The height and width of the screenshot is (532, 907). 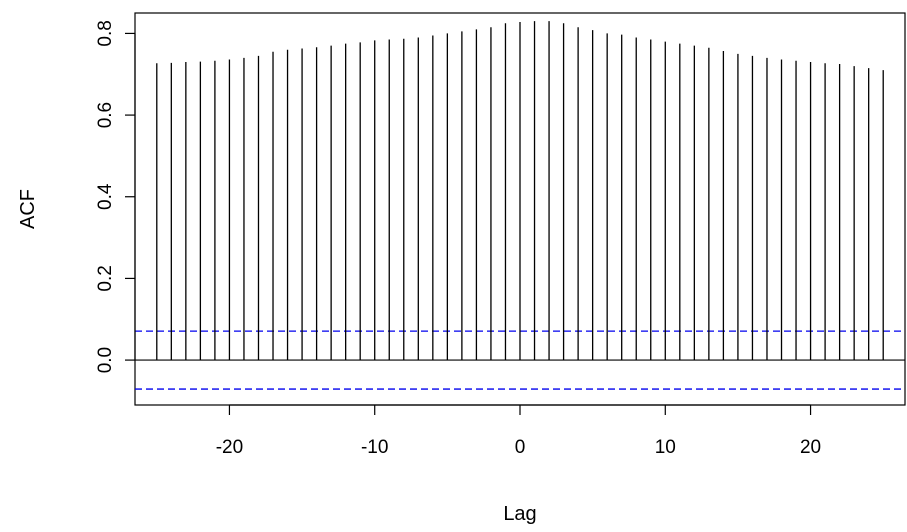 What do you see at coordinates (520, 447) in the screenshot?
I see `x-tick-label: 0` at bounding box center [520, 447].